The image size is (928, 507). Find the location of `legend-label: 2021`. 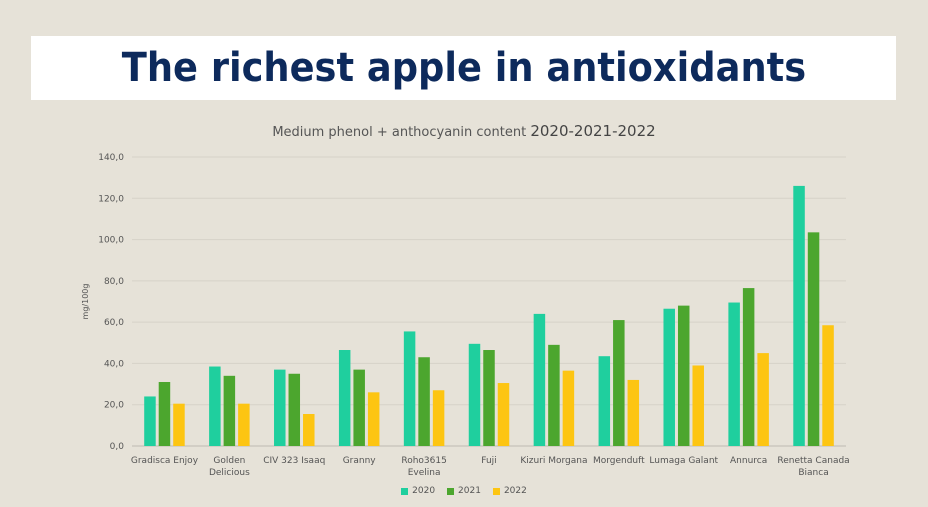

legend-label: 2021 is located at coordinates (469, 491).